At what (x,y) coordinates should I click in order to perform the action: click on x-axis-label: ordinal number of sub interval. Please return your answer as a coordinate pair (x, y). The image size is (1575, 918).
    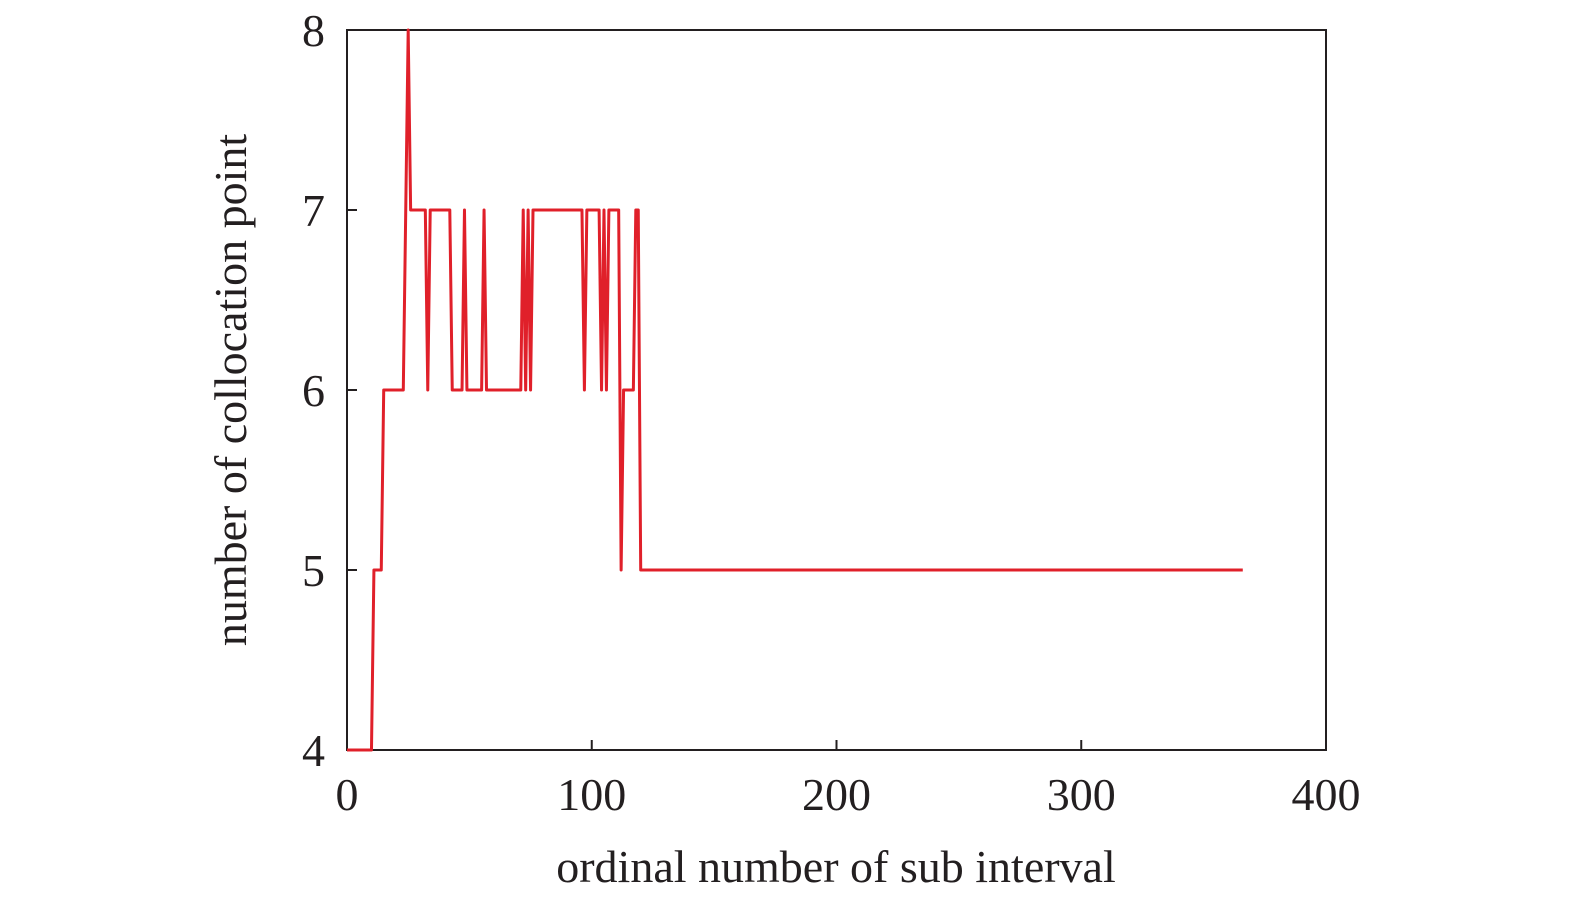
    Looking at the image, I should click on (836, 866).